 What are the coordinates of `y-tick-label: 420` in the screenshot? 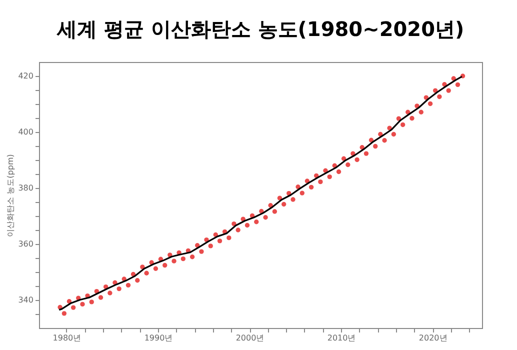 It's located at (26, 76).